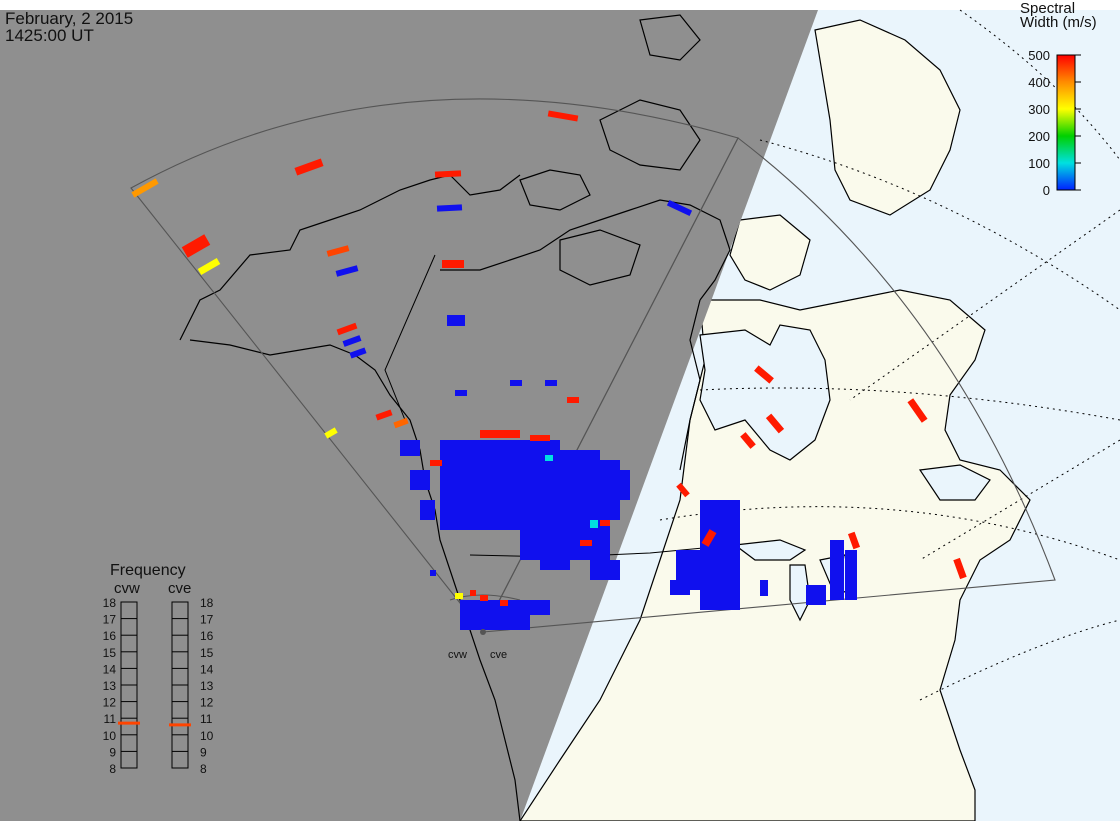  What do you see at coordinates (1066, 122) in the screenshot?
I see `colorbar-gradient` at bounding box center [1066, 122].